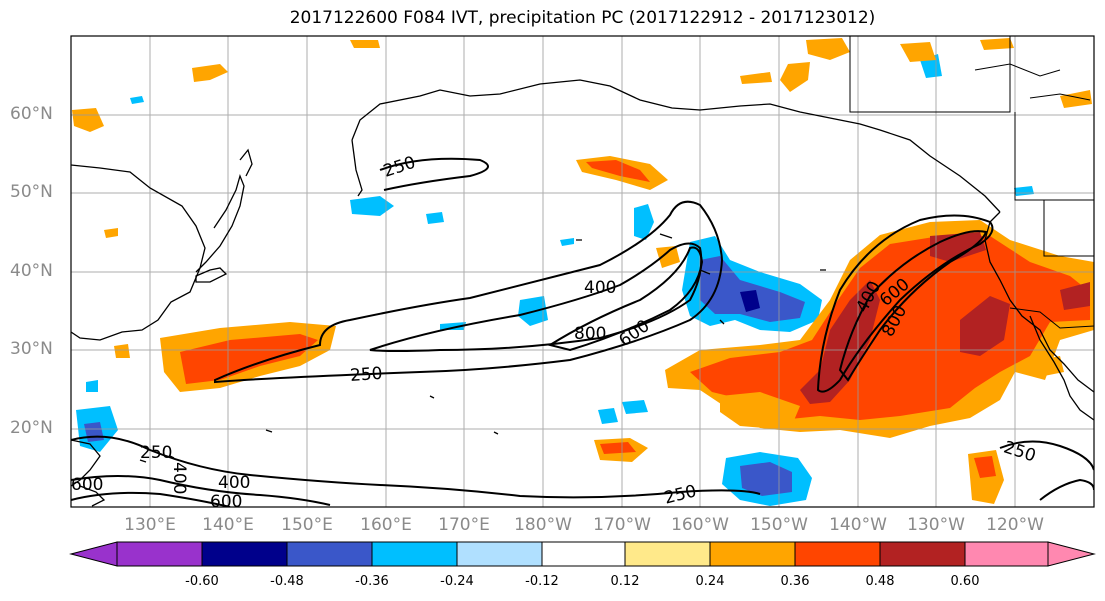 The width and height of the screenshot is (1105, 601). I want to click on colorbar-extend-high, so click(1071, 554).